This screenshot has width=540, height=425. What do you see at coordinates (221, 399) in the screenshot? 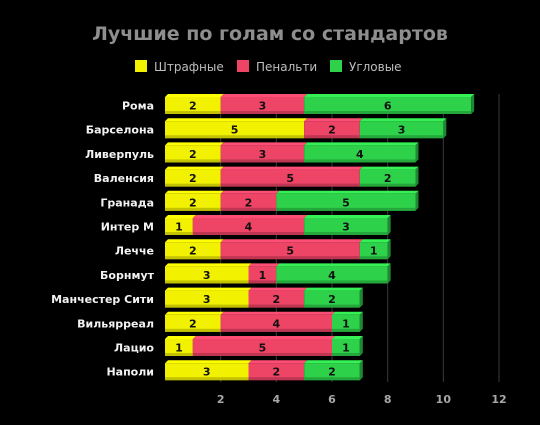
I see `x-tick-label: 2` at bounding box center [221, 399].